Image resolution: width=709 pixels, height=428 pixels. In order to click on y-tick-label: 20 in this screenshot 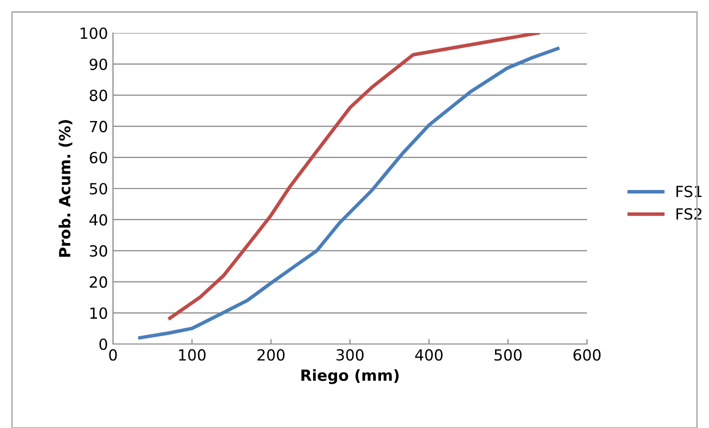, I will do `click(99, 282)`.